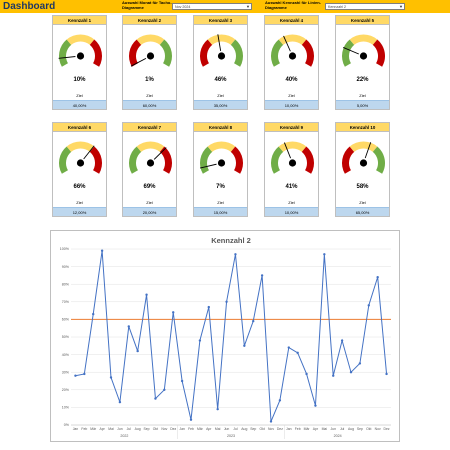 The image size is (450, 450). I want to click on year-label: 2022, so click(124, 436).